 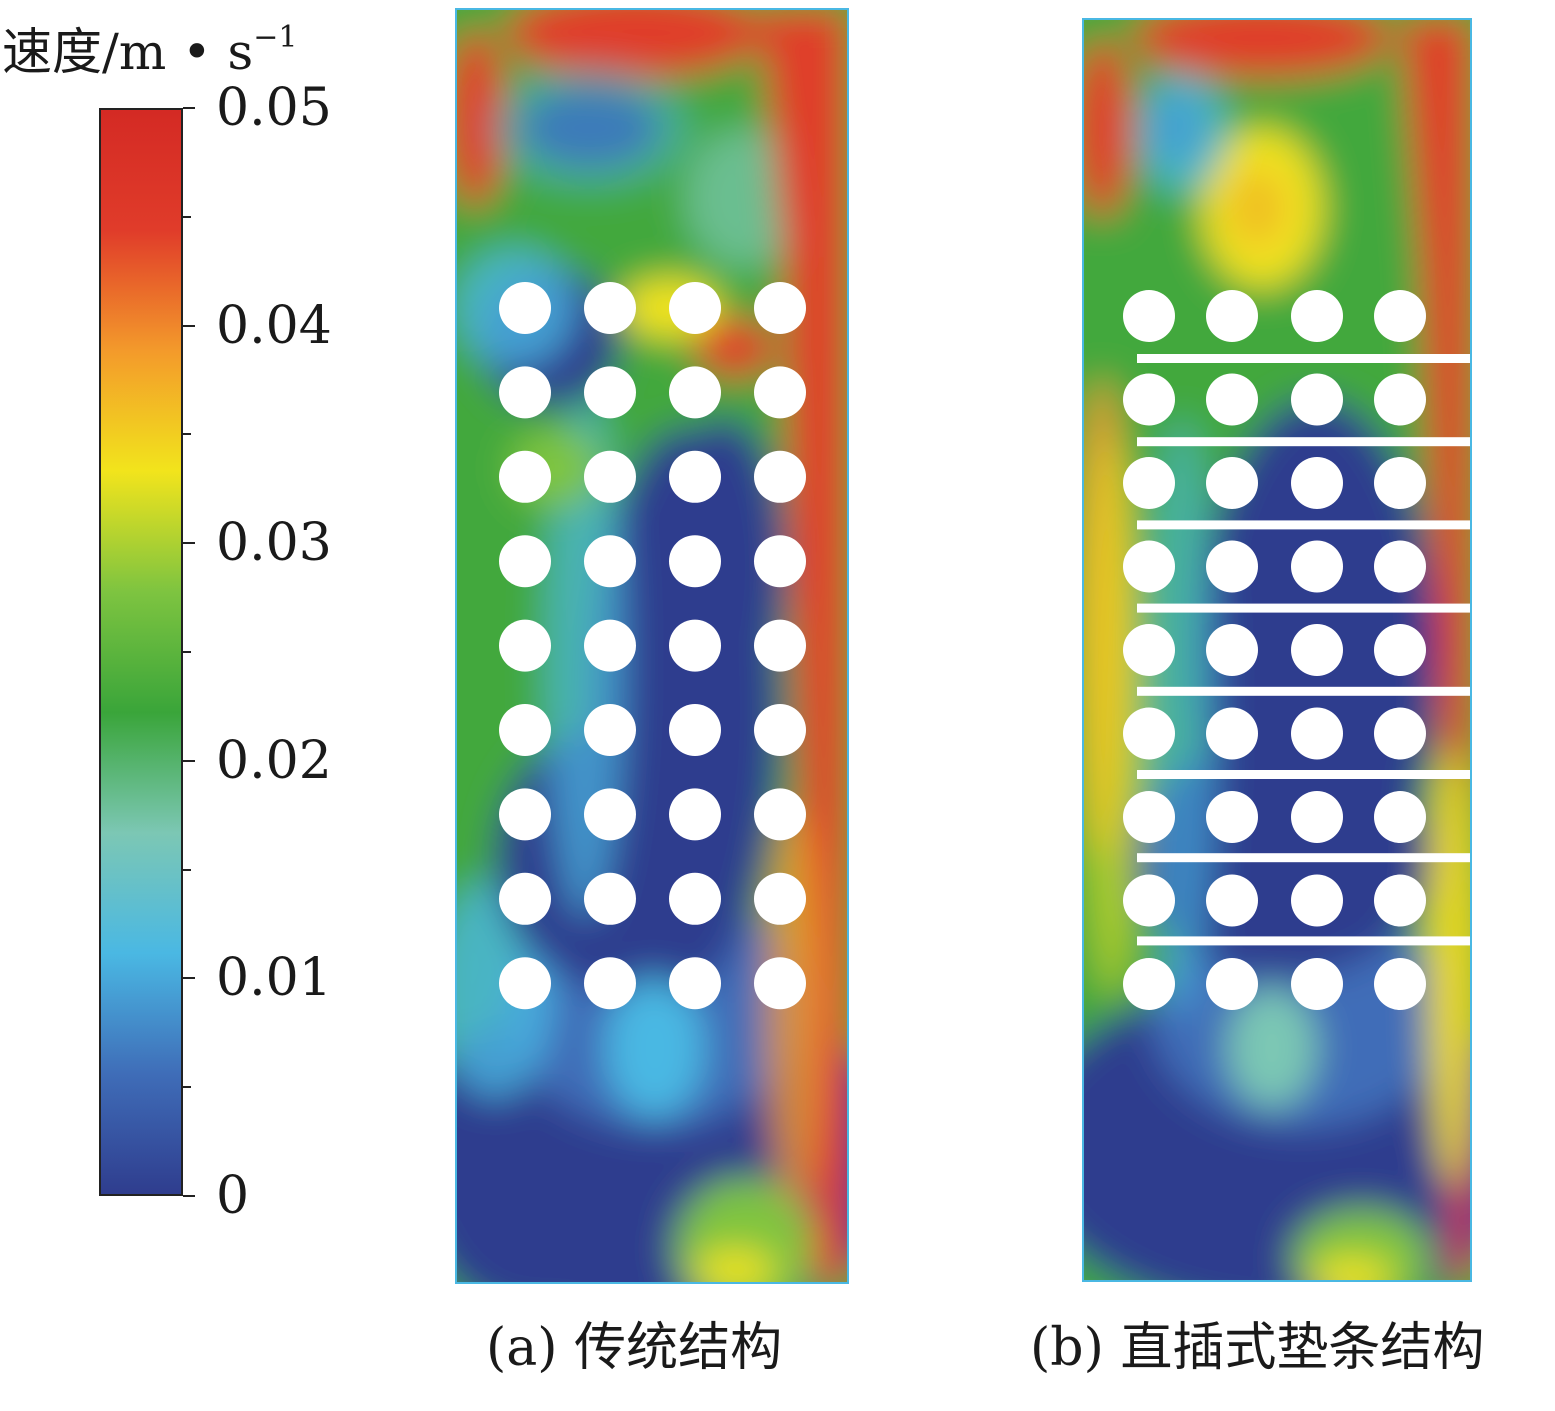 What do you see at coordinates (274, 325) in the screenshot?
I see `colorbar-tick-label: 0.04` at bounding box center [274, 325].